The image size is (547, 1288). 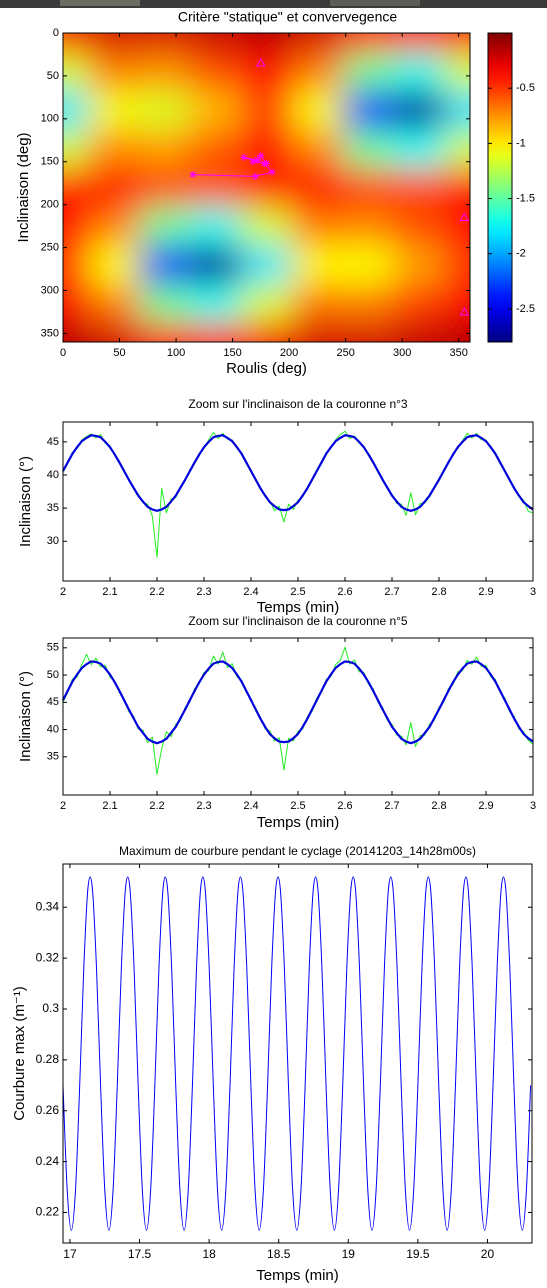 What do you see at coordinates (438, 592) in the screenshot?
I see `x-tick-label: 2.8` at bounding box center [438, 592].